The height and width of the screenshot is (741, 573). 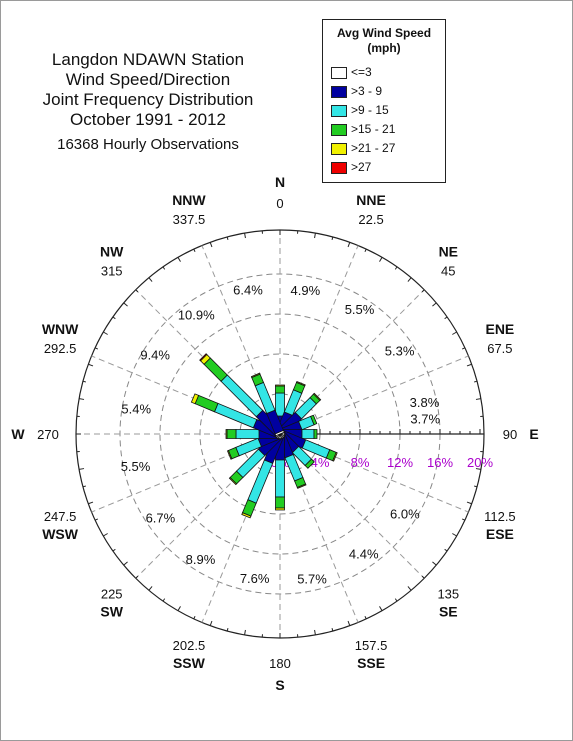 What do you see at coordinates (371, 663) in the screenshot?
I see `direction-name-label: SSE` at bounding box center [371, 663].